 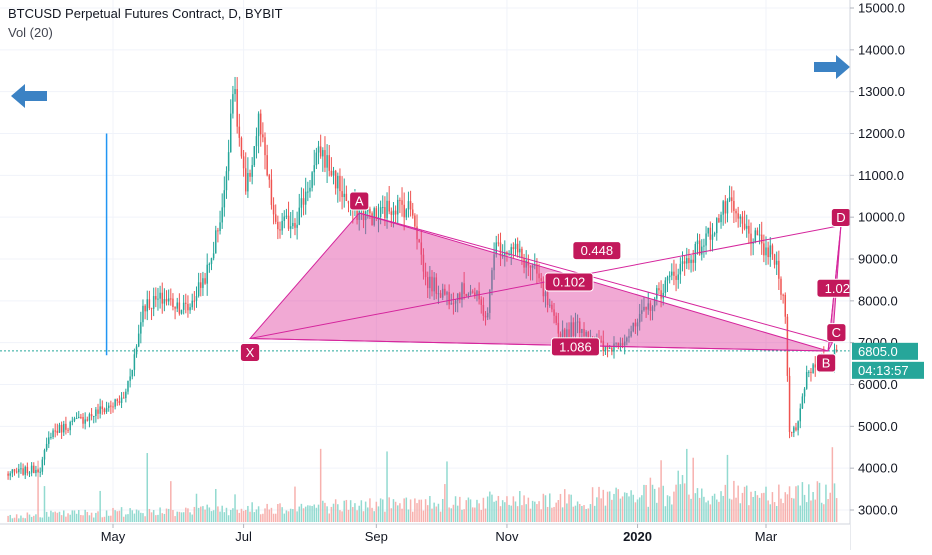 What do you see at coordinates (250, 352) in the screenshot?
I see `pattern-point-x: X` at bounding box center [250, 352].